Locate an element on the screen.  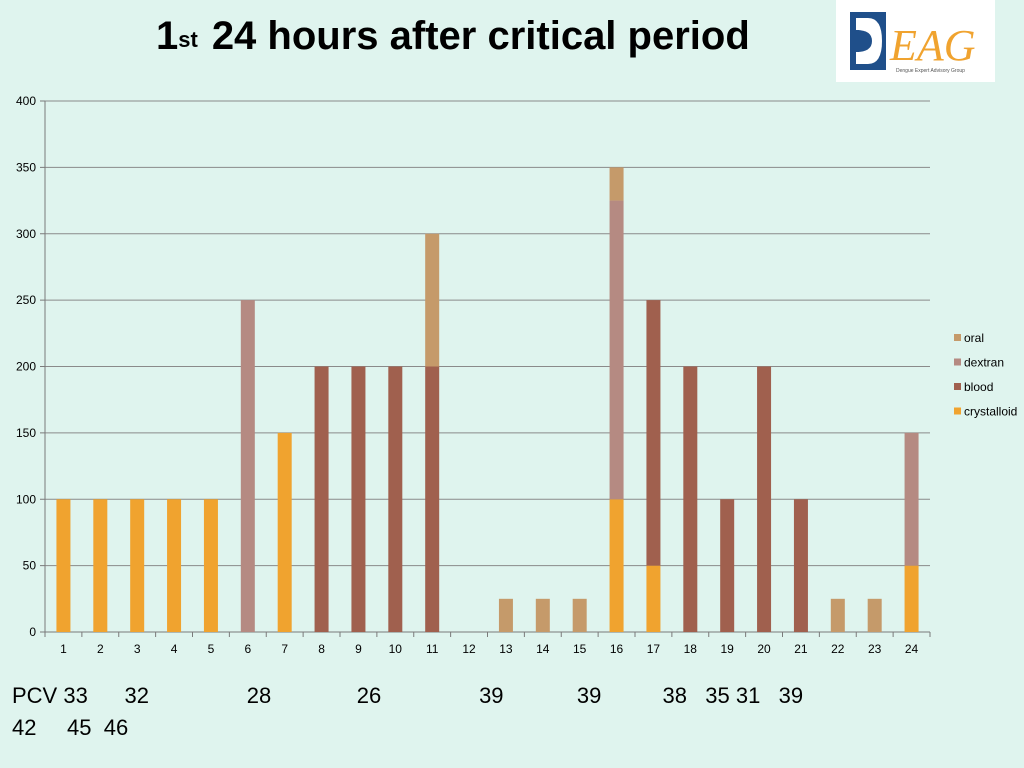
legend-swatch-oral is located at coordinates (957, 337).